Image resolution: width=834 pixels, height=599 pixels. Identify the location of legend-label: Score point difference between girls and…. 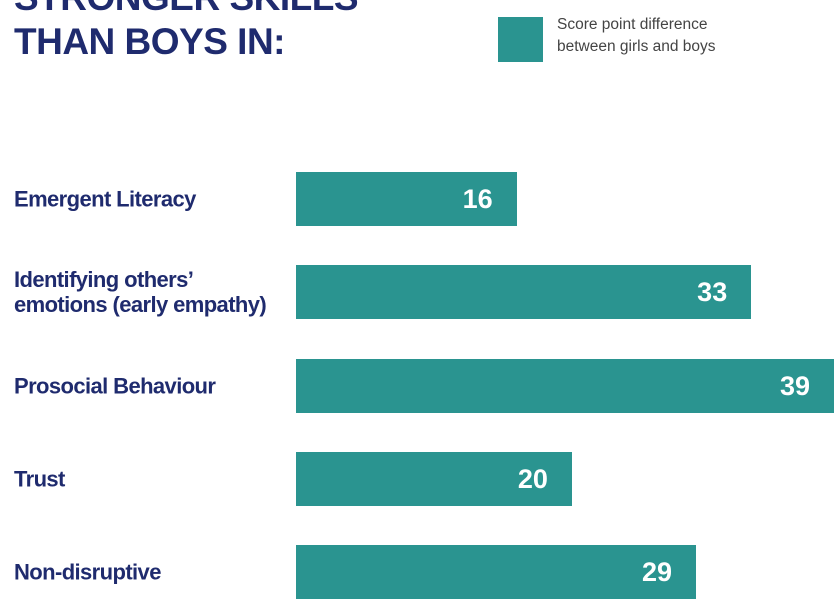
(636, 35).